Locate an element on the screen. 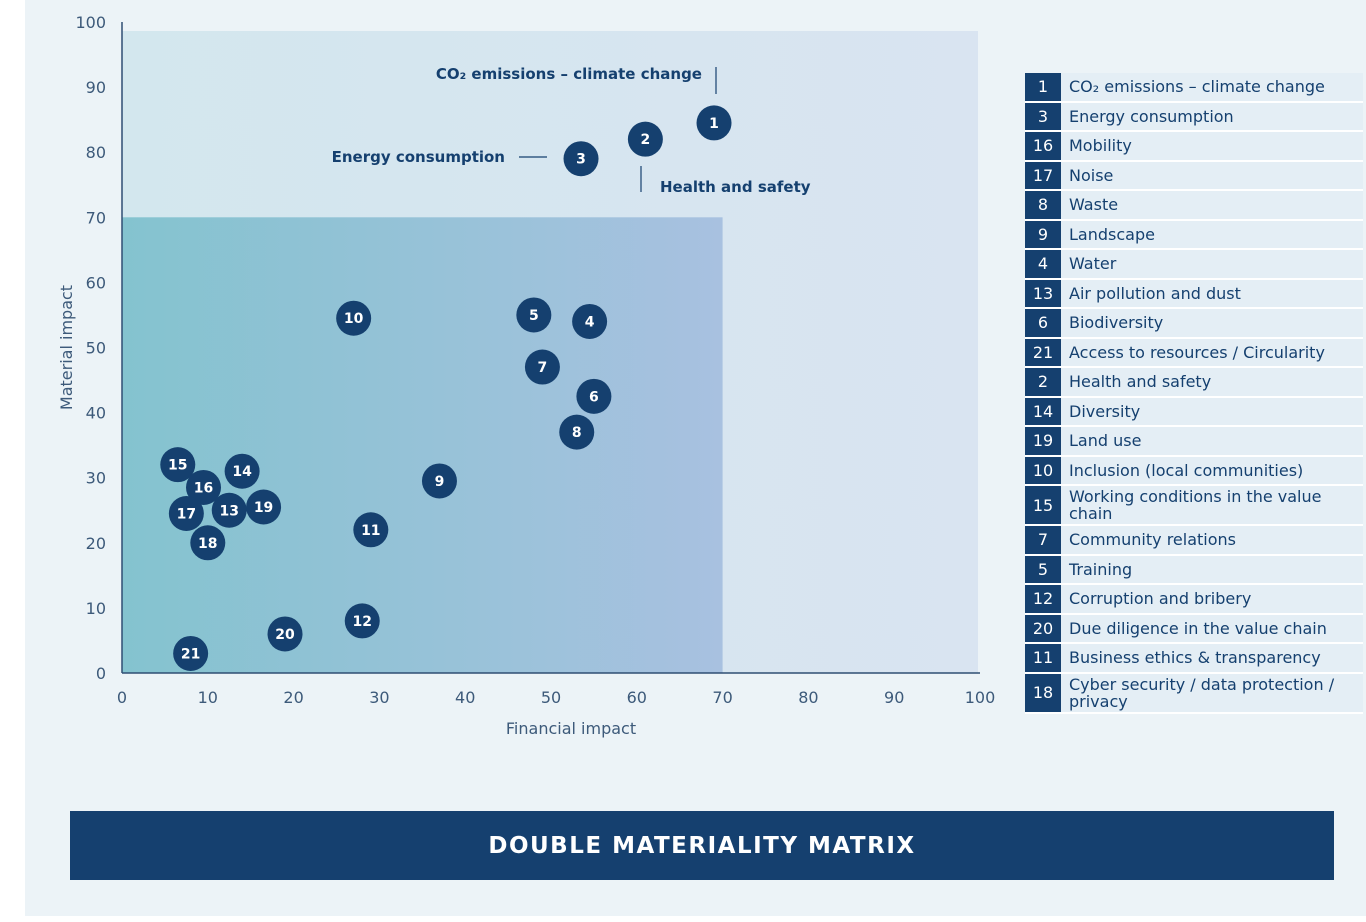 This screenshot has width=1366, height=922. legend-item: 11 Business ethics & transparency is located at coordinates (1194, 659).